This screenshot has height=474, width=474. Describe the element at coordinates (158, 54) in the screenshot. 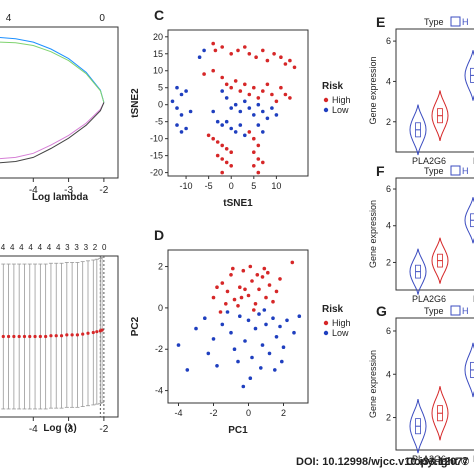

I see `tsne-ytick-label: 15` at that location.